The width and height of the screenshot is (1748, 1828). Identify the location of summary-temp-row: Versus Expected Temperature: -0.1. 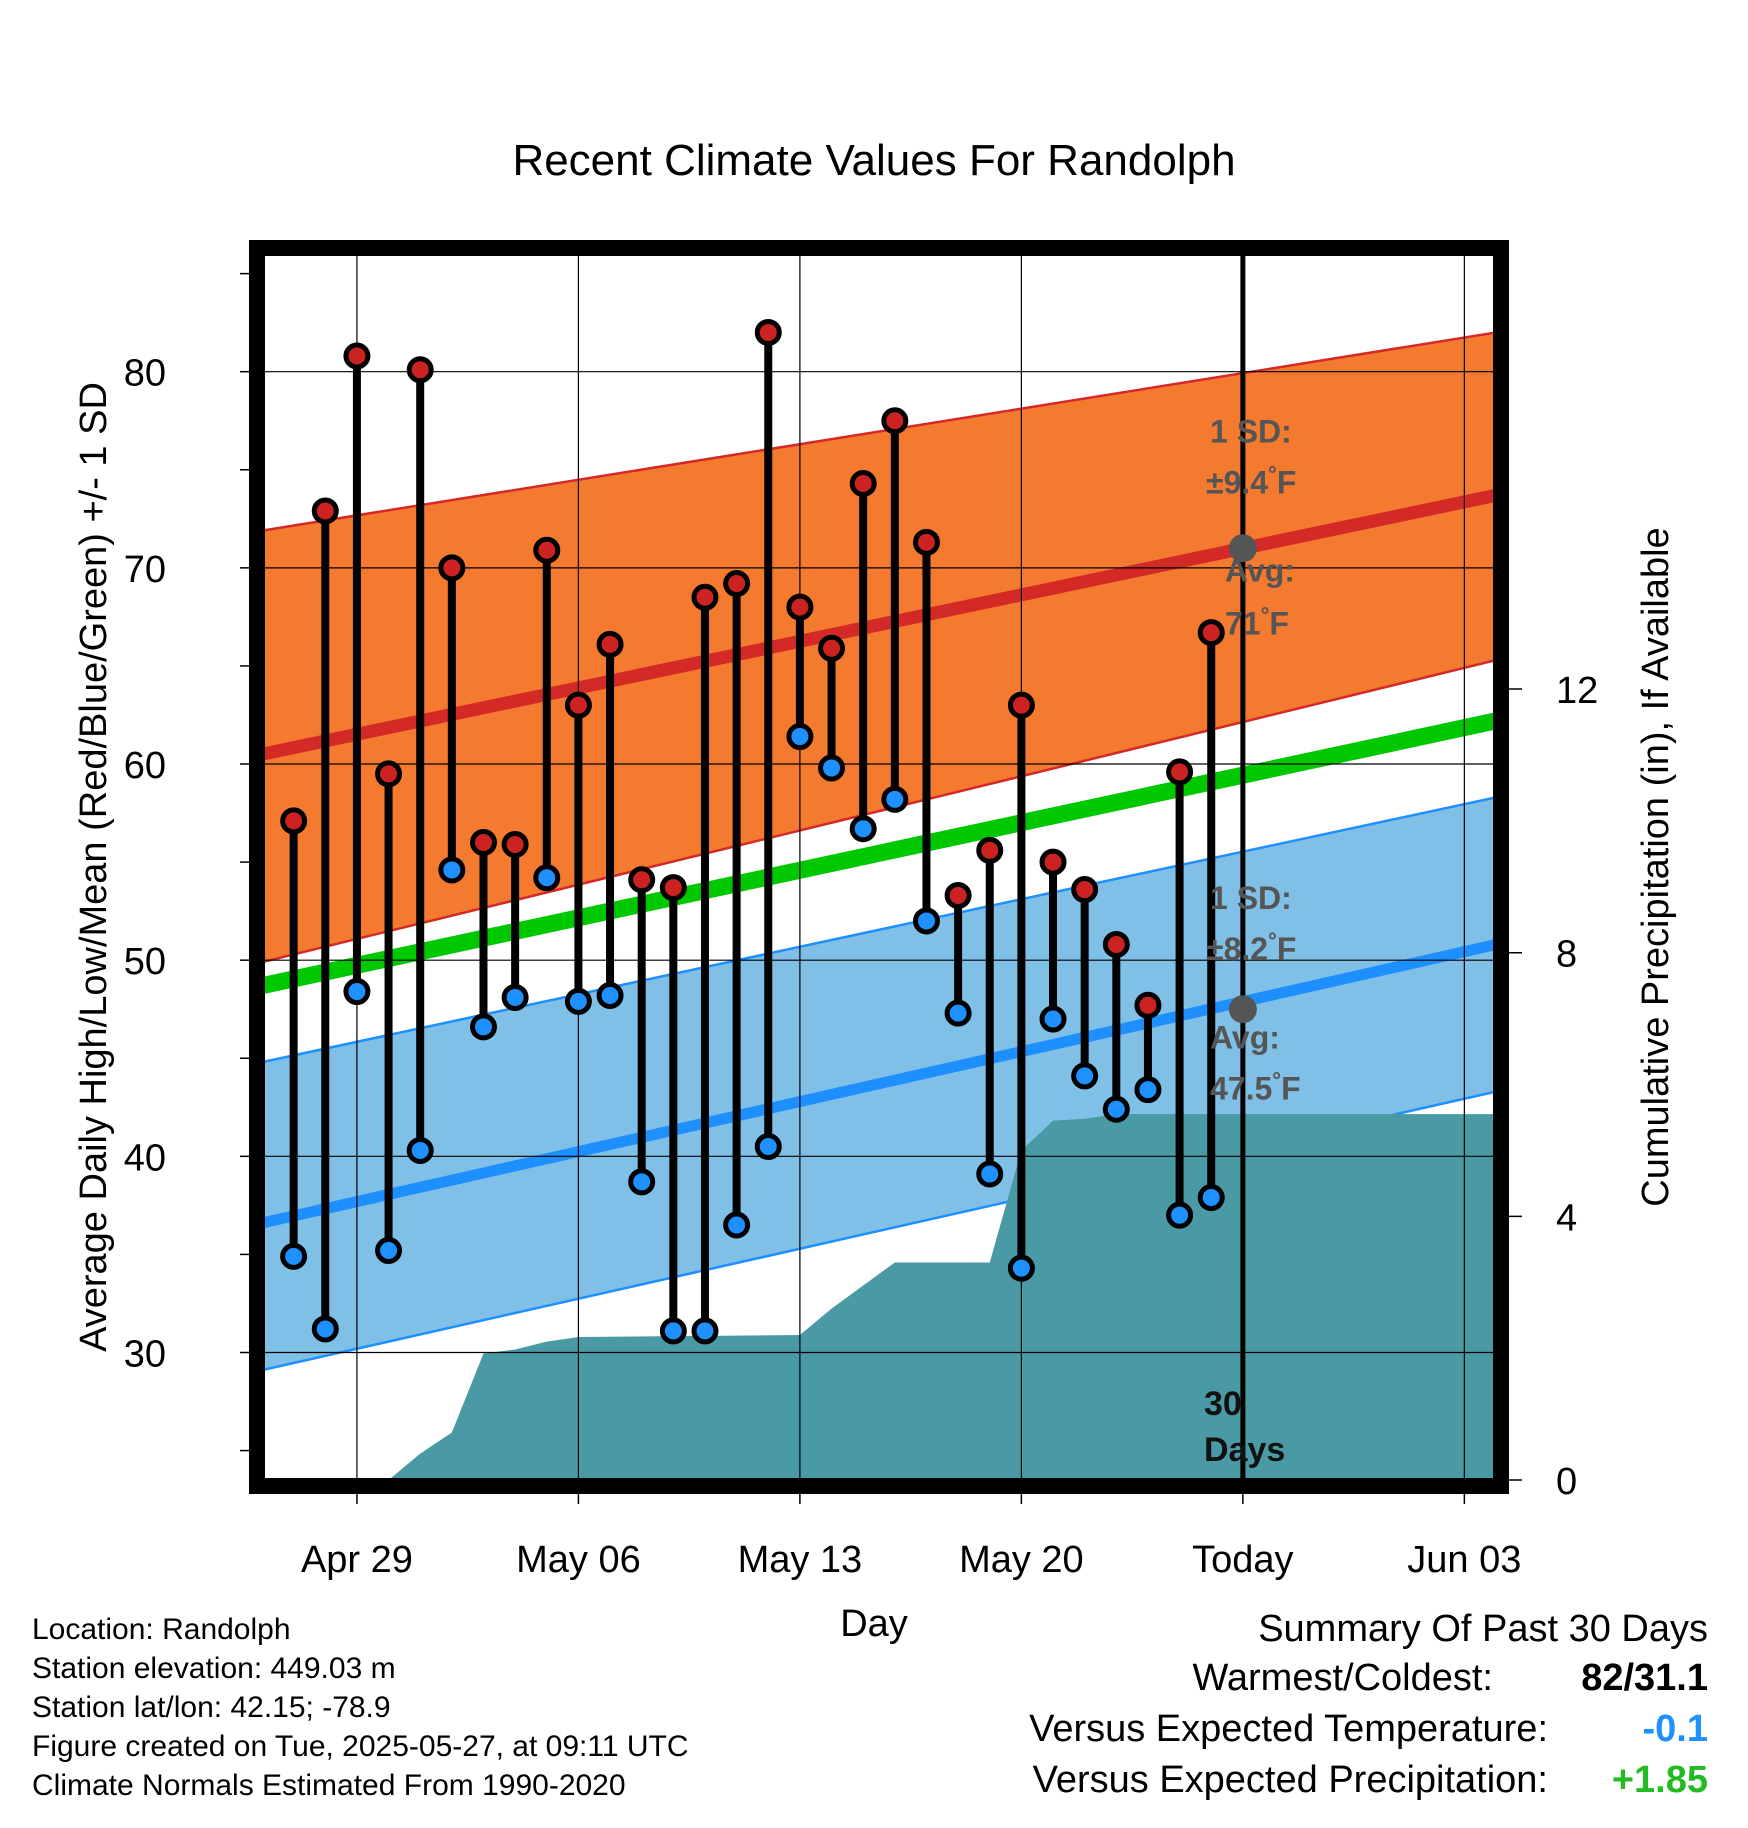
(1328, 1733).